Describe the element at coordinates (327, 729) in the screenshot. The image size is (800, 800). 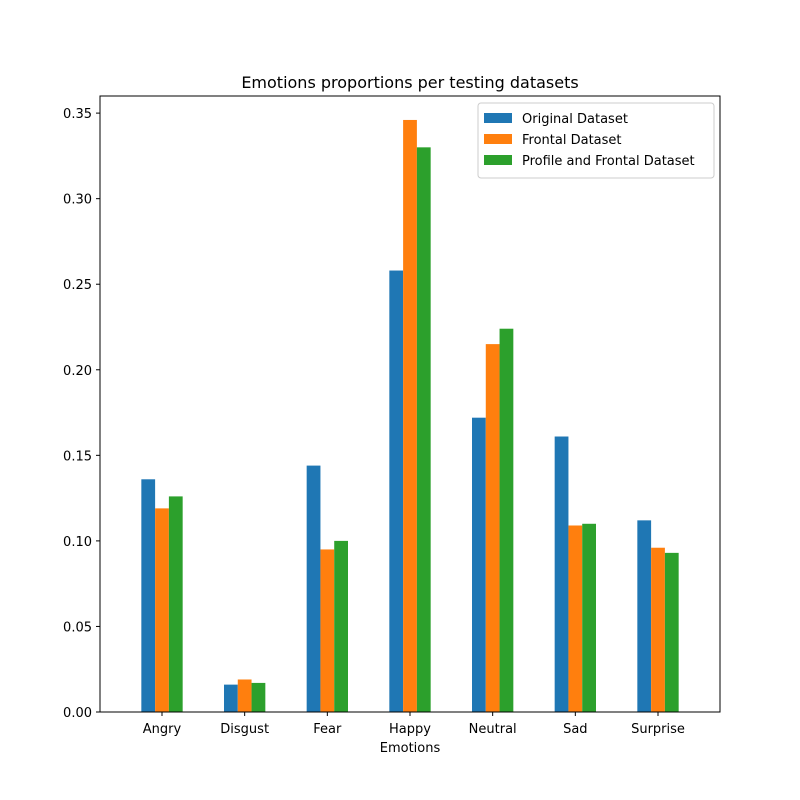
I see `x-tick-label-fear: Fear` at that location.